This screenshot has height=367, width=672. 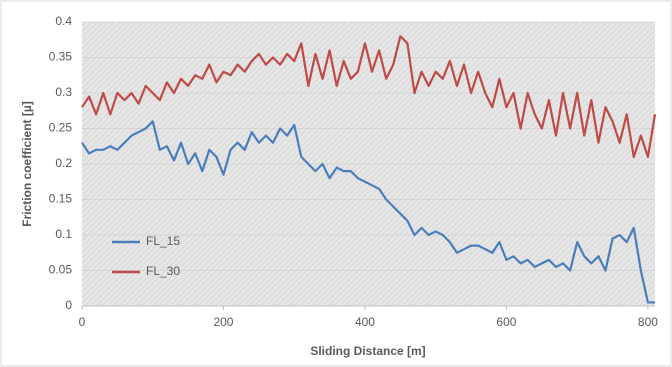 I want to click on y-axis-title: Friction coefficient [µ], so click(x=27, y=164).